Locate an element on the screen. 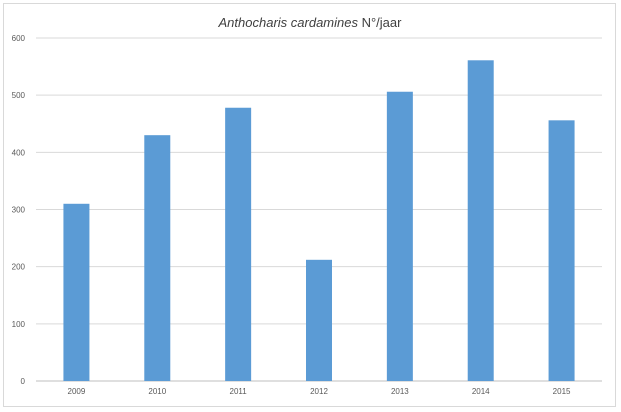 The width and height of the screenshot is (621, 412). x-tick-label: 2009 is located at coordinates (77, 391).